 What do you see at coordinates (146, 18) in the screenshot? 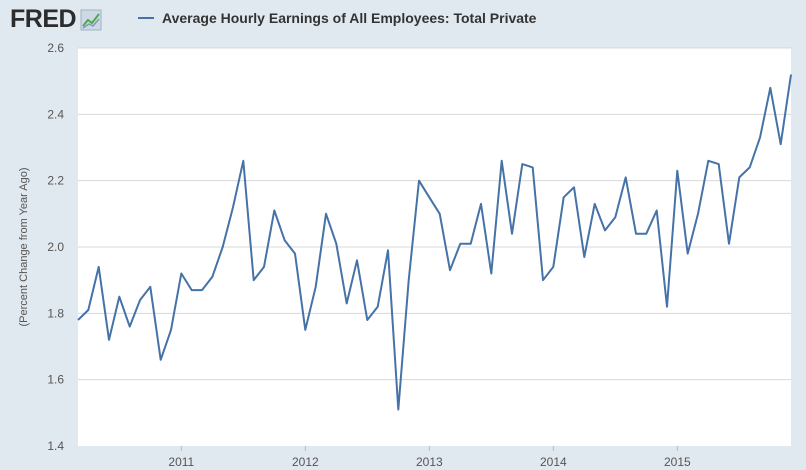
I see `legend-swatch` at bounding box center [146, 18].